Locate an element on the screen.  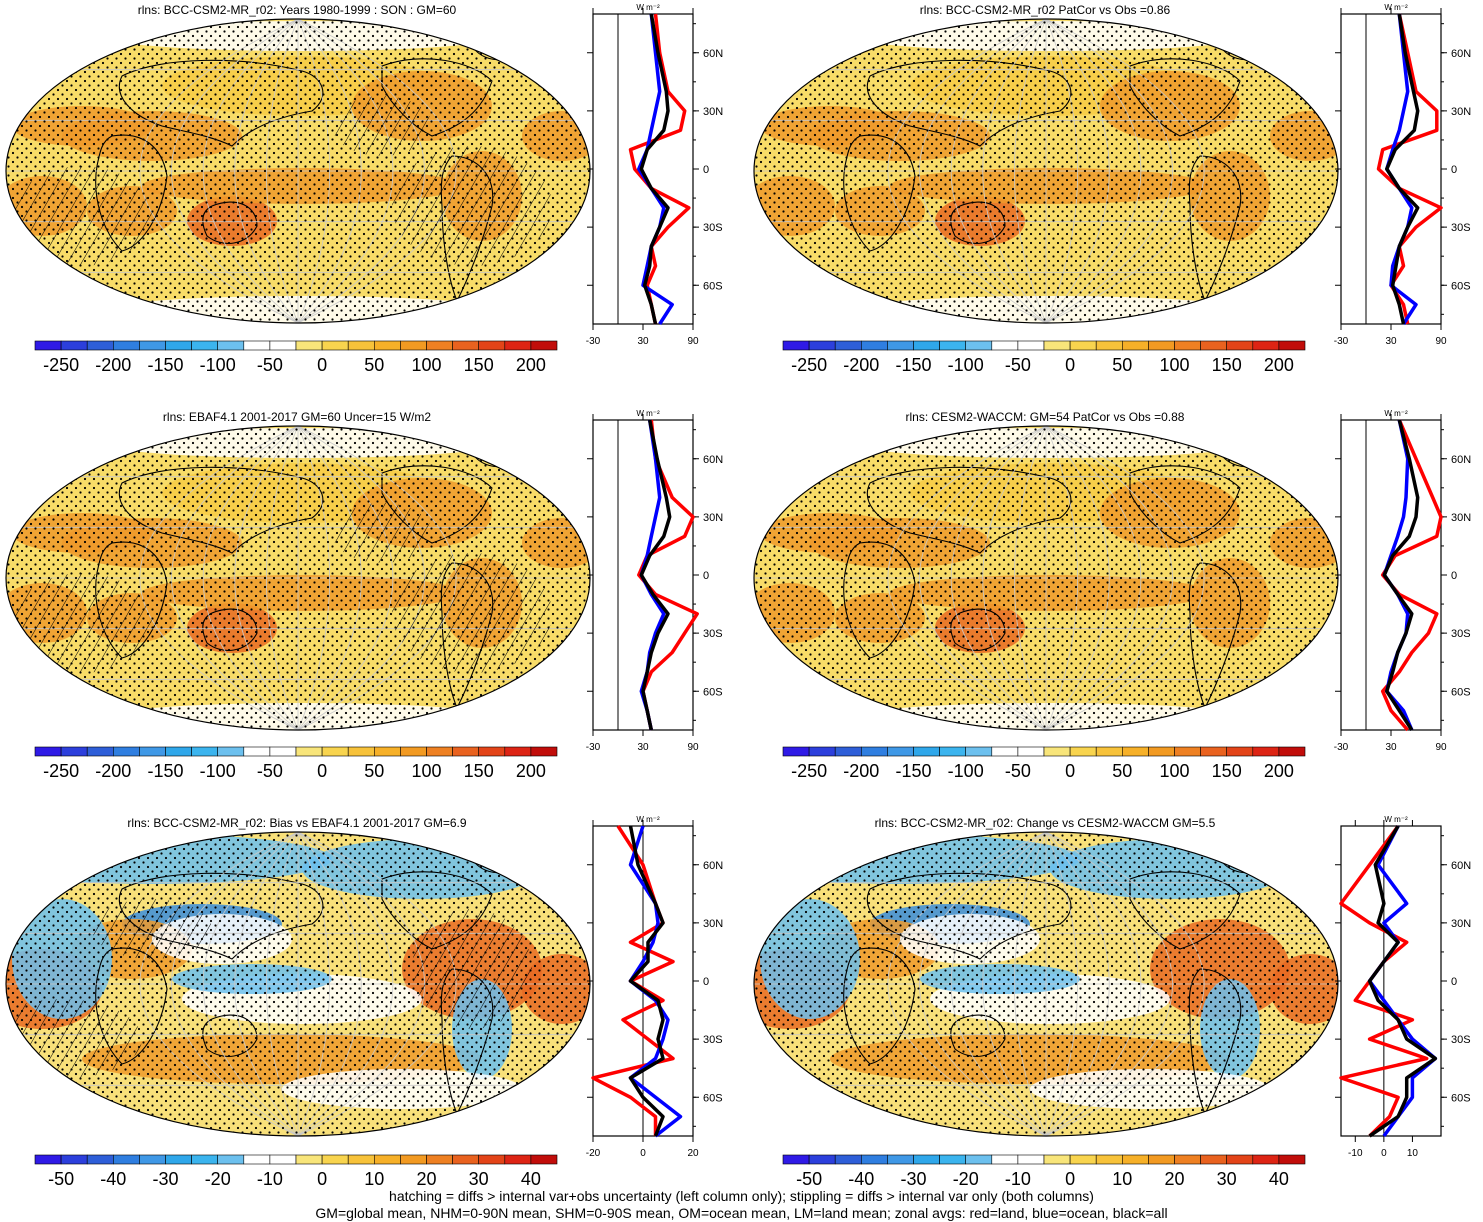
zonal-mean-plot-2: 60N 30N 0 30S 60S -30 30 90 W m⁻² is located at coordinates (1402, 175).